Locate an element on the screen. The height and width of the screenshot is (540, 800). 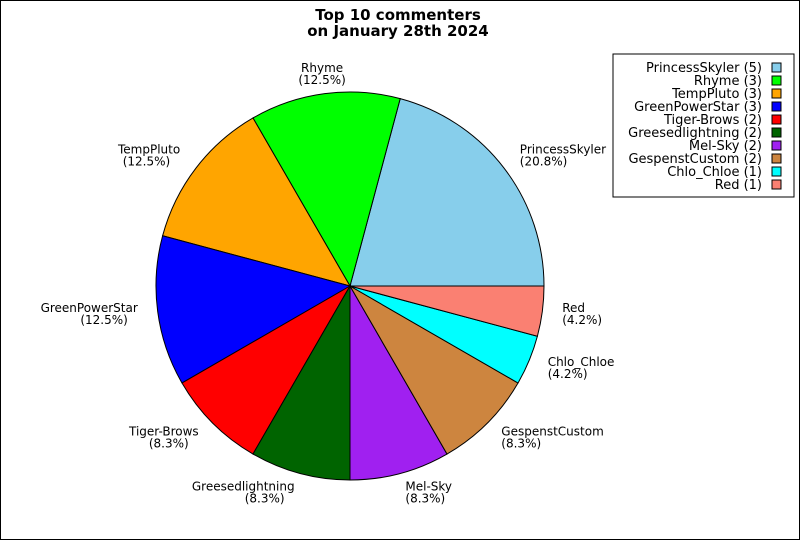
legend-entry-red: Red (1) is located at coordinates (738, 185).